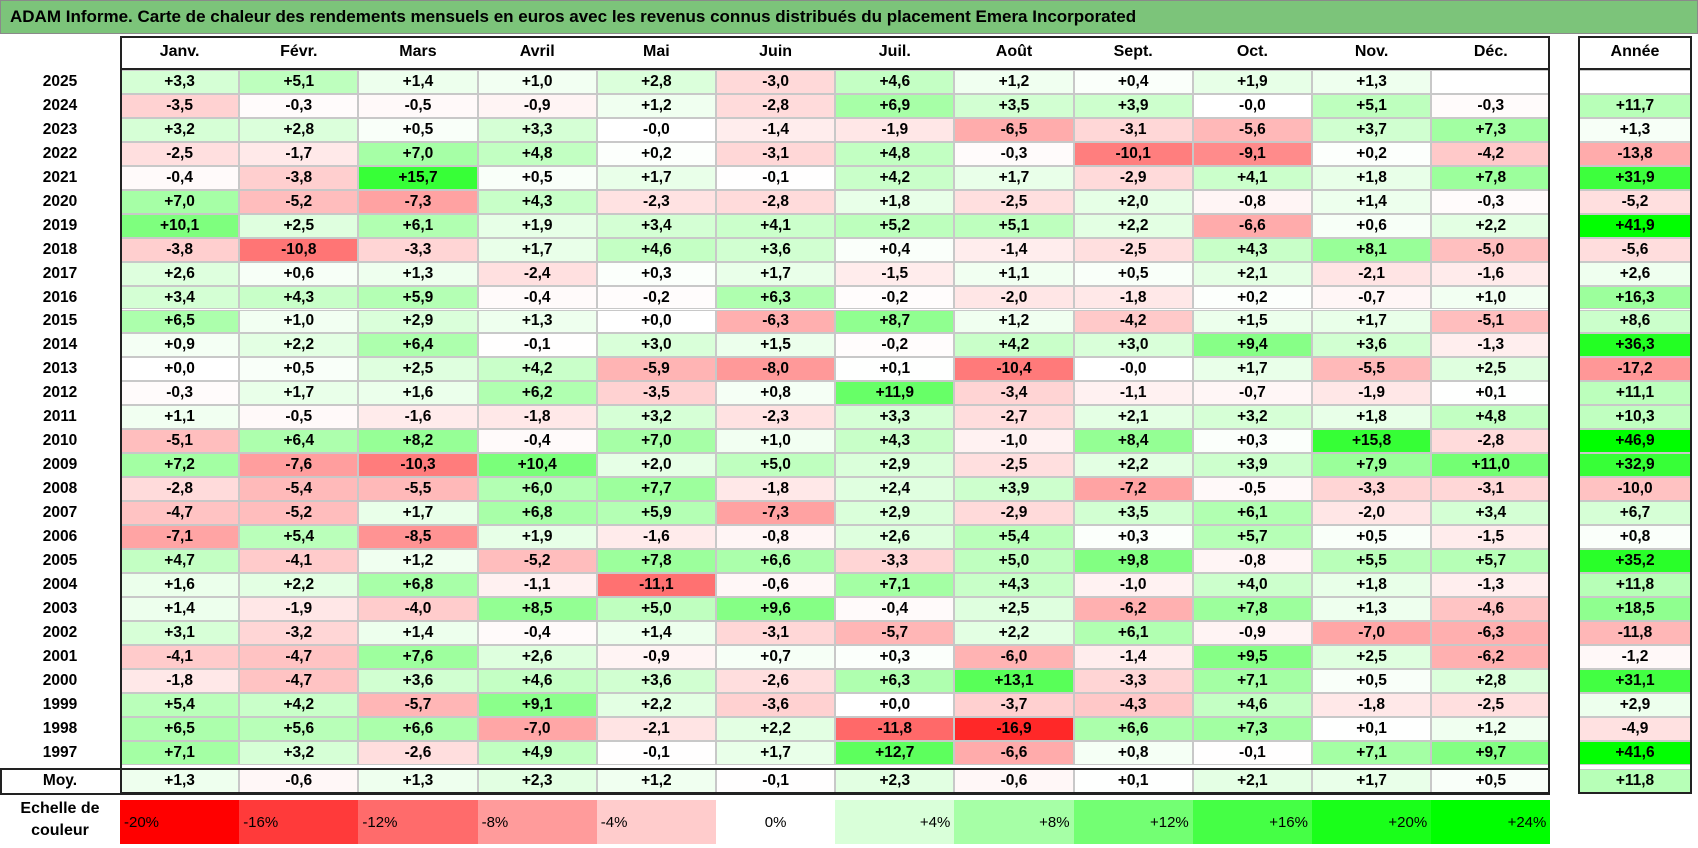 This screenshot has height=848, width=1698. I want to click on year-total-cell: +46,9, so click(1635, 441).